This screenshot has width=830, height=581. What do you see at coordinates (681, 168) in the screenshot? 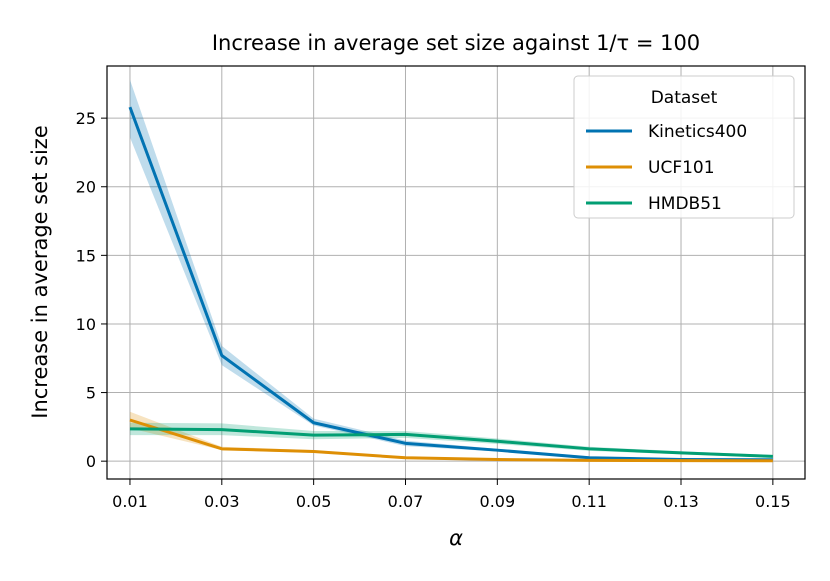
I see `legend-entry: UCF101` at bounding box center [681, 168].